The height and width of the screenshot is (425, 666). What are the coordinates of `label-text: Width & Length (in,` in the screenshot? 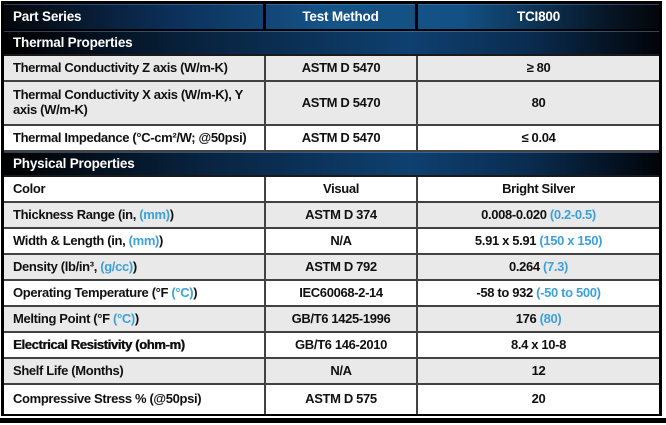 It's located at (71, 240).